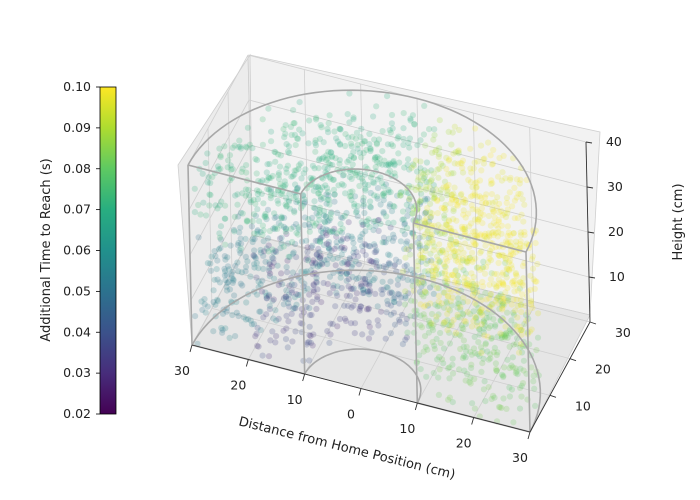  What do you see at coordinates (182, 370) in the screenshot?
I see `x-tick-label: 30` at bounding box center [182, 370].